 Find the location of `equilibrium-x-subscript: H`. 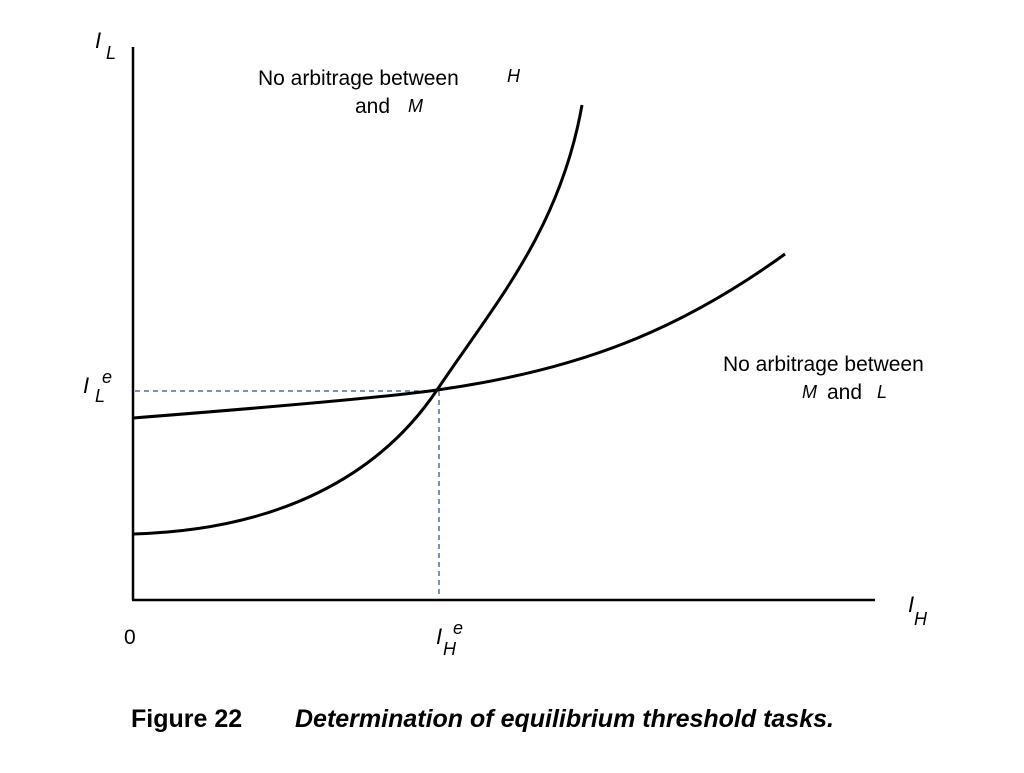

equilibrium-x-subscript: H is located at coordinates (450, 649).